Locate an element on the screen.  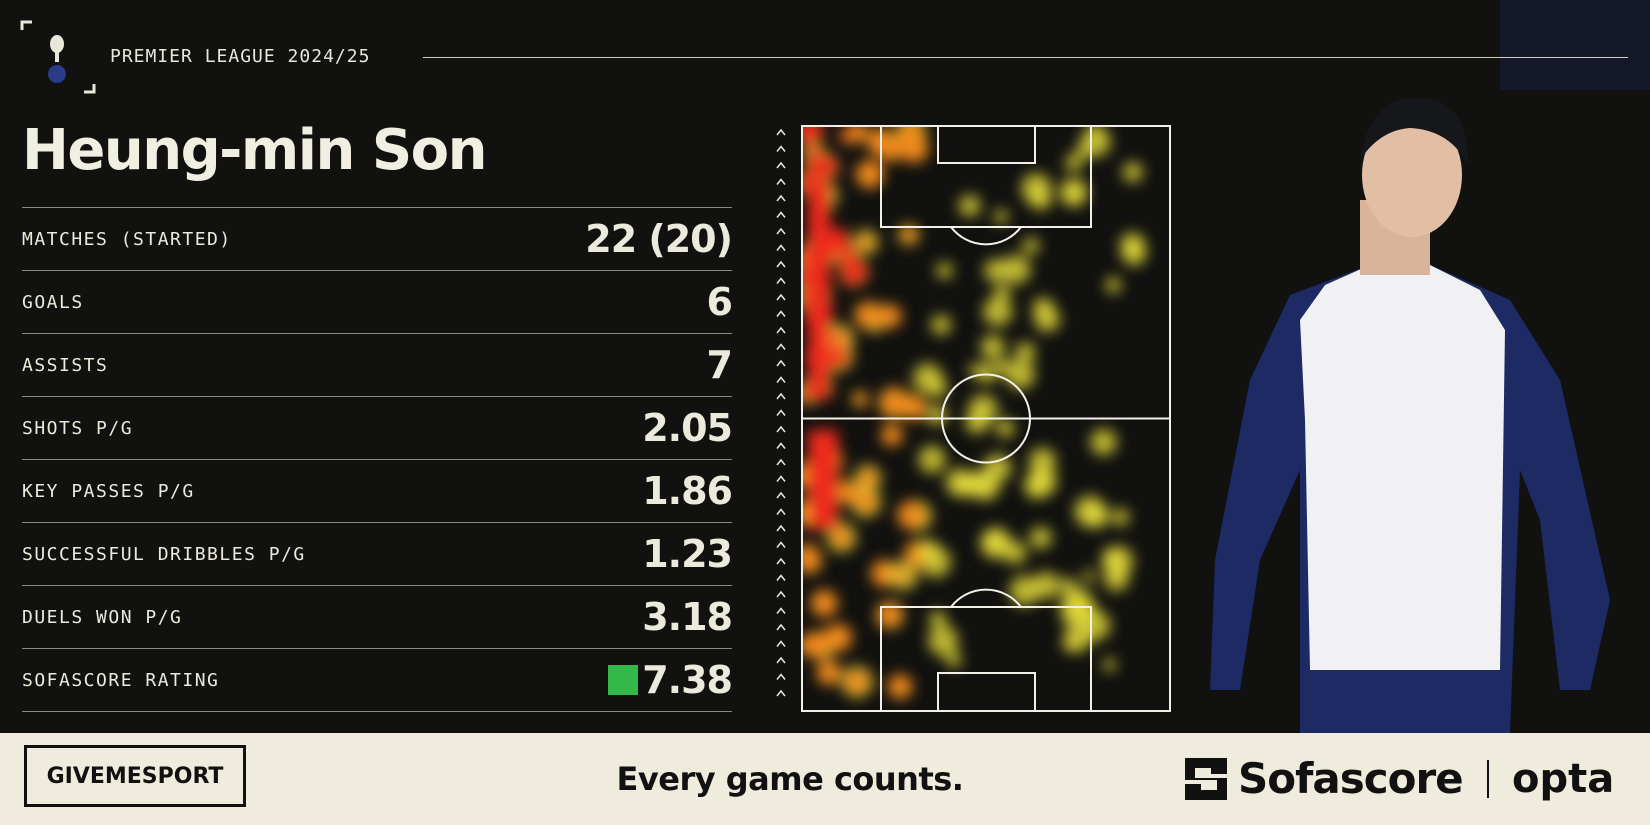
league-label: PREMIER LEAGUE 2024/25 is located at coordinates (240, 56).